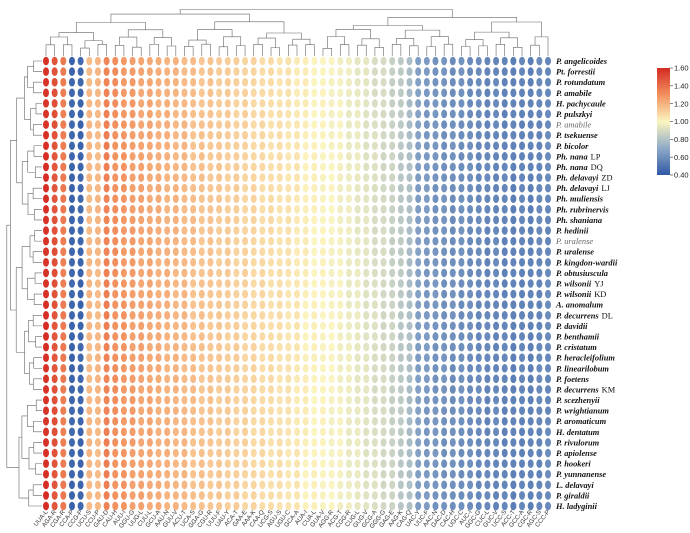 The image size is (690, 533). Describe the element at coordinates (573, 495) in the screenshot. I see `row-label: P. giraldii` at that location.